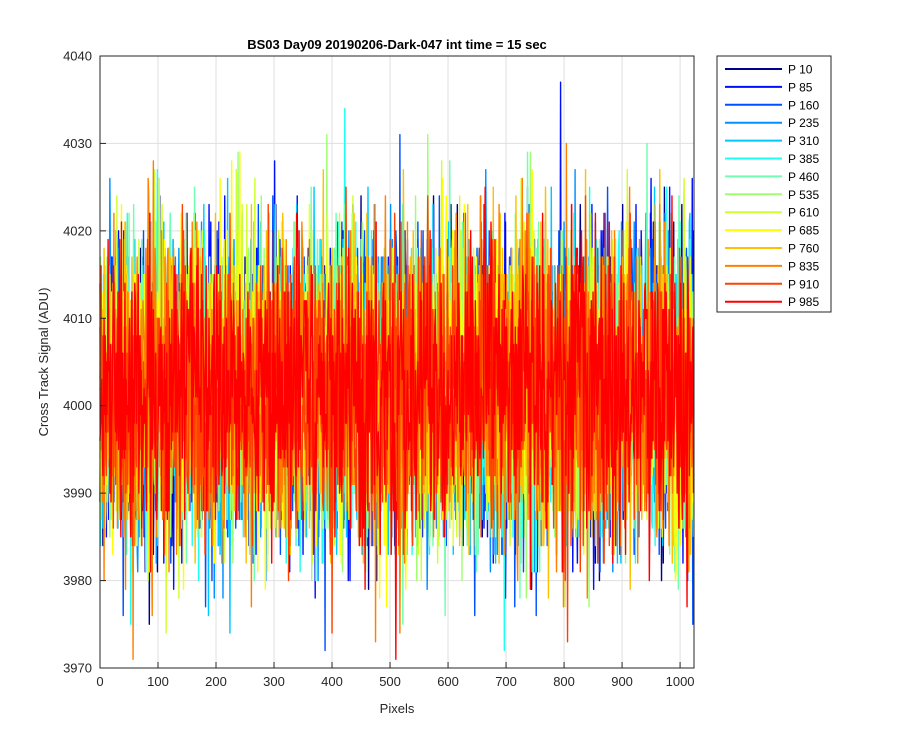 The width and height of the screenshot is (900, 750). What do you see at coordinates (803, 231) in the screenshot?
I see `legend-label: P 685` at bounding box center [803, 231].